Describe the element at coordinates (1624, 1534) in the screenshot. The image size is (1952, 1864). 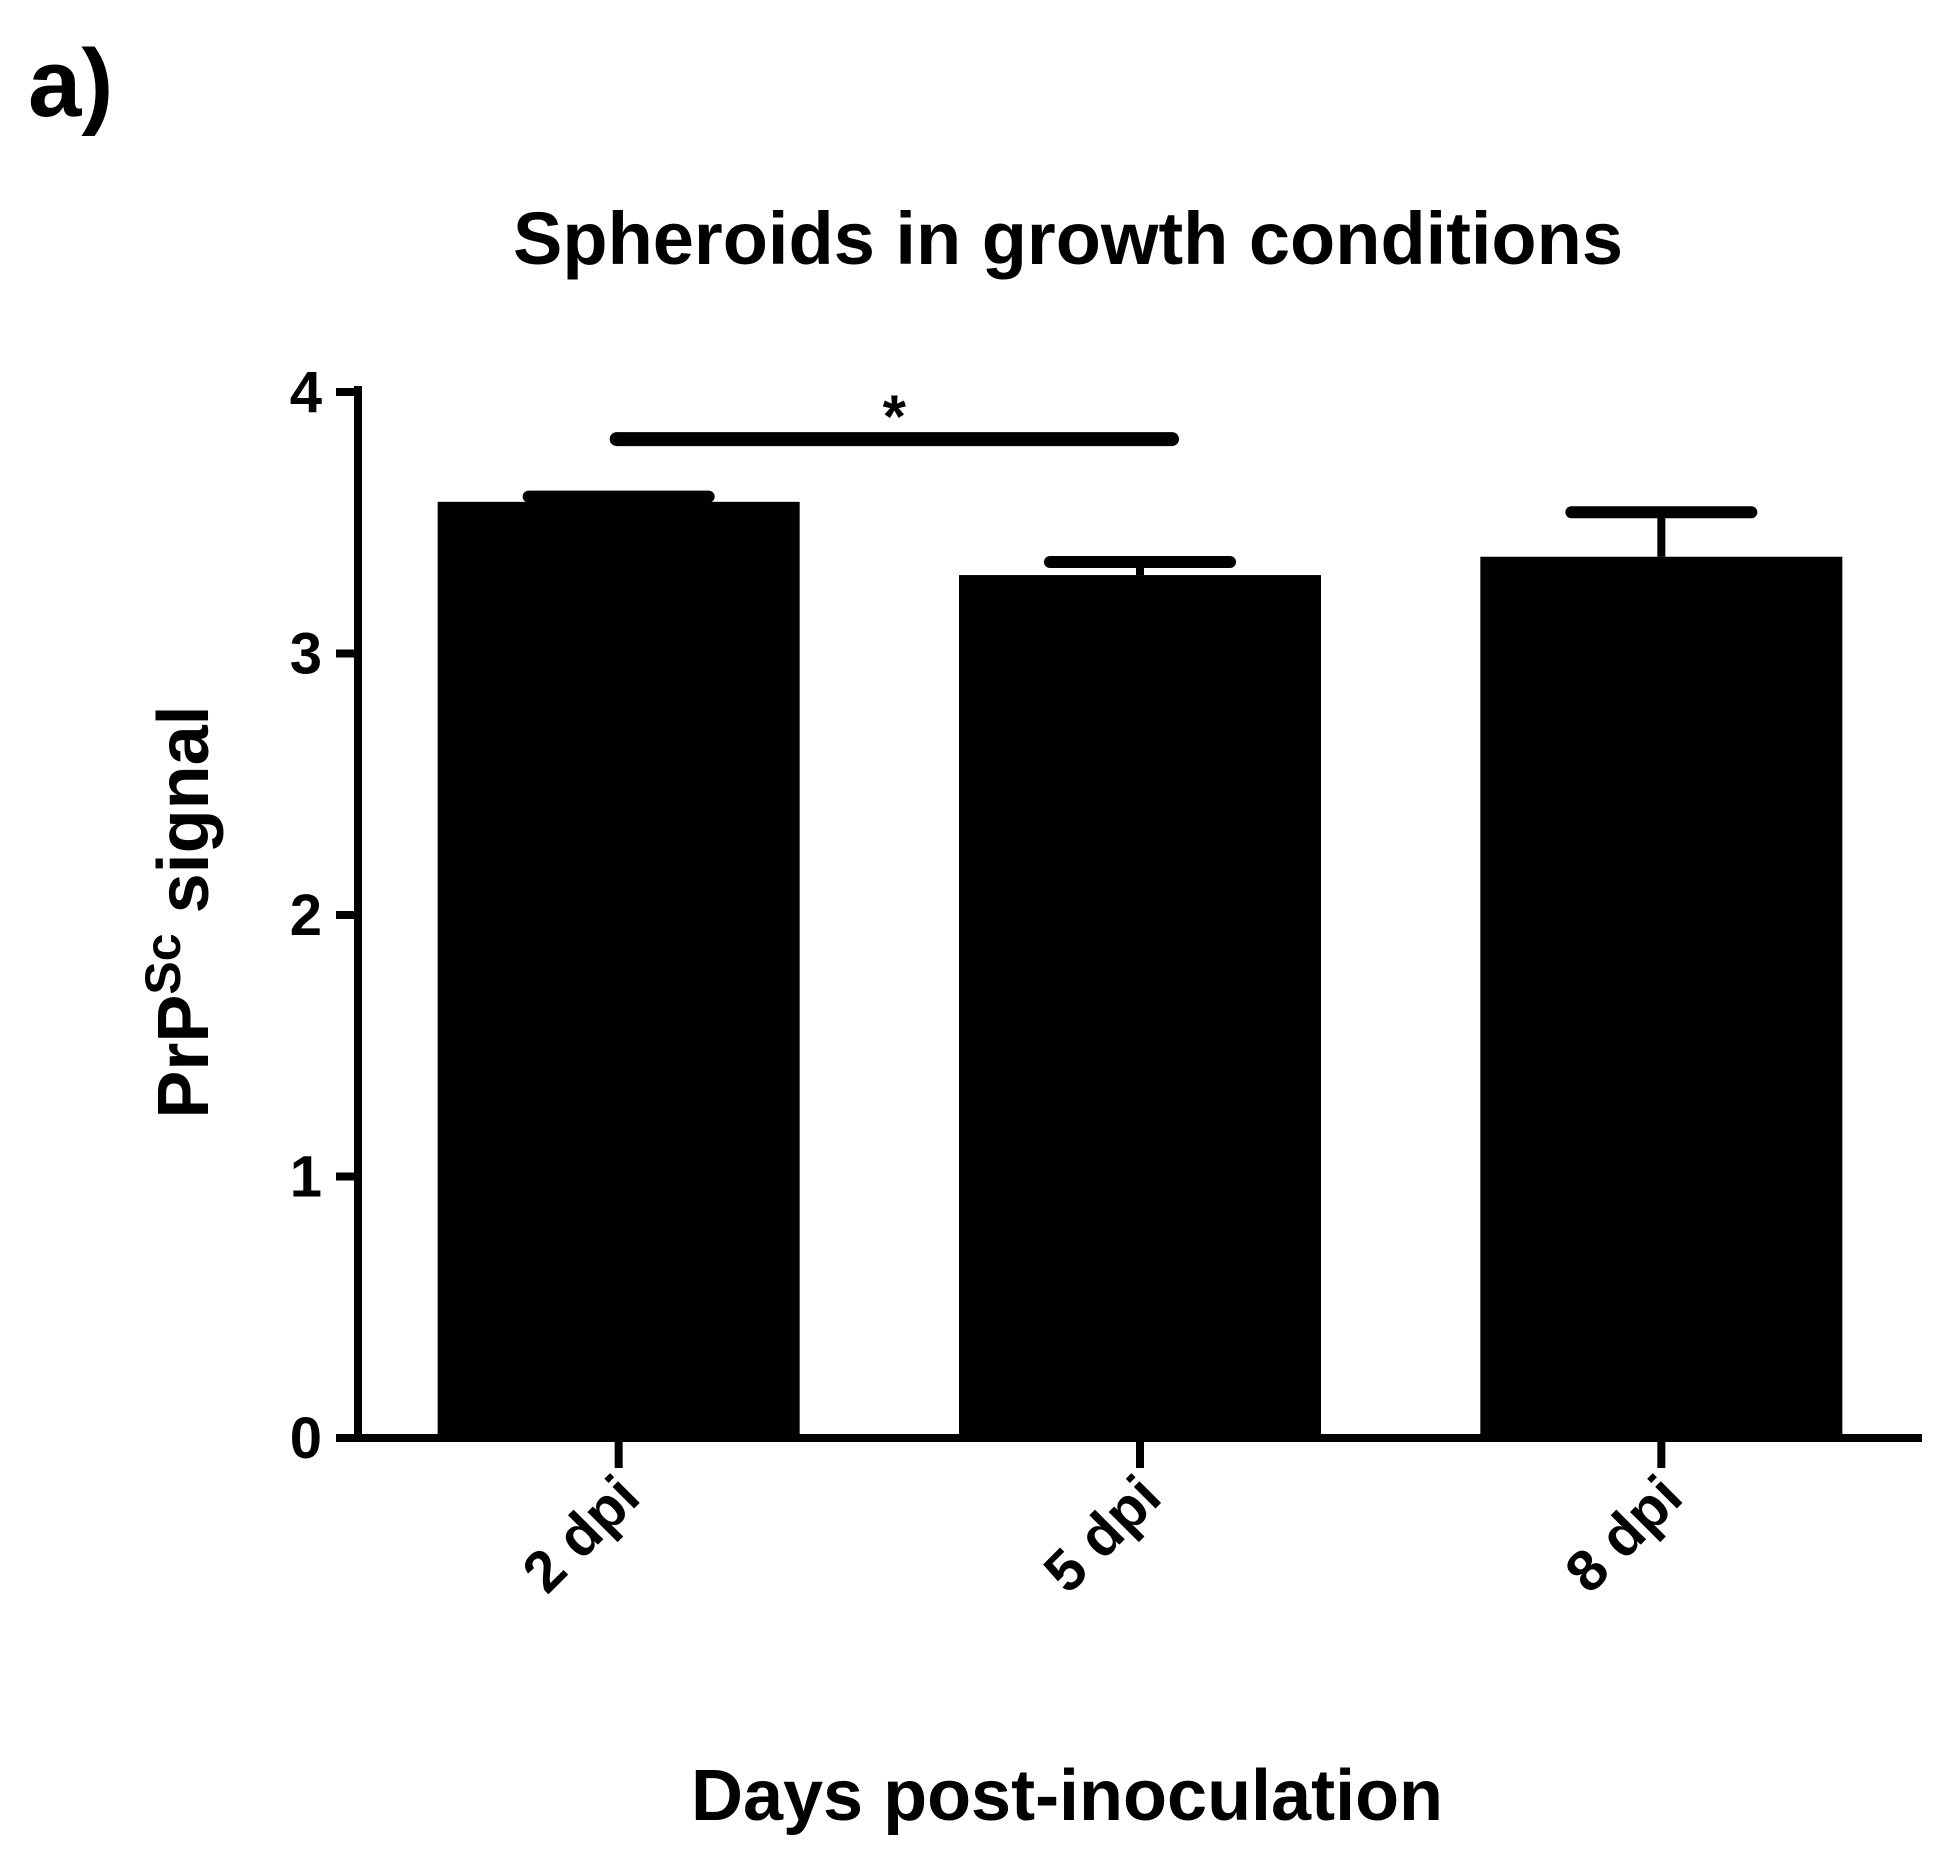
I see `x-tick-label: 8 dpi` at that location.